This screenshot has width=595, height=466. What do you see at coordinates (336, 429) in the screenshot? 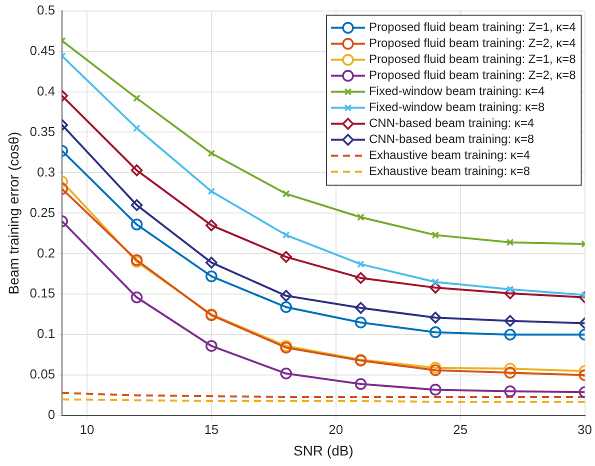
I see `x-tick-label: 20` at bounding box center [336, 429].